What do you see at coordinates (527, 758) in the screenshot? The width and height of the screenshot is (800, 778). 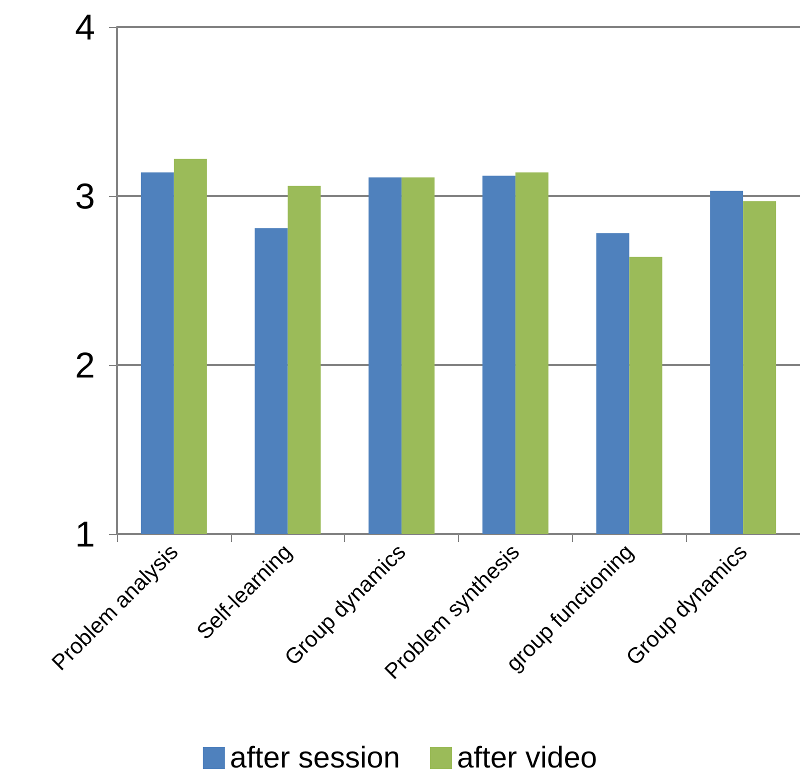 I see `legend-label: after video` at bounding box center [527, 758].